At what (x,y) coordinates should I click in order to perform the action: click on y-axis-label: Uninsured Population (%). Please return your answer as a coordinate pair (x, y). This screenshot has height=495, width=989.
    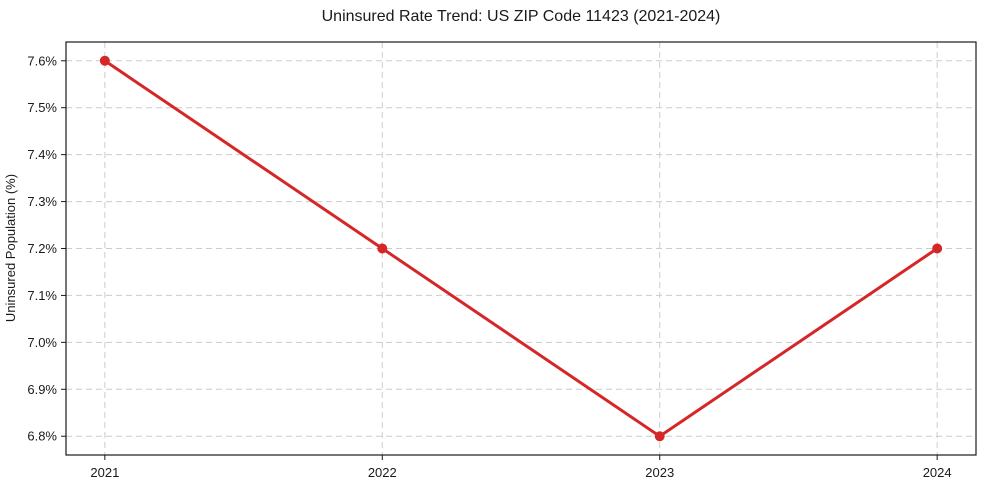
    Looking at the image, I should click on (10, 248).